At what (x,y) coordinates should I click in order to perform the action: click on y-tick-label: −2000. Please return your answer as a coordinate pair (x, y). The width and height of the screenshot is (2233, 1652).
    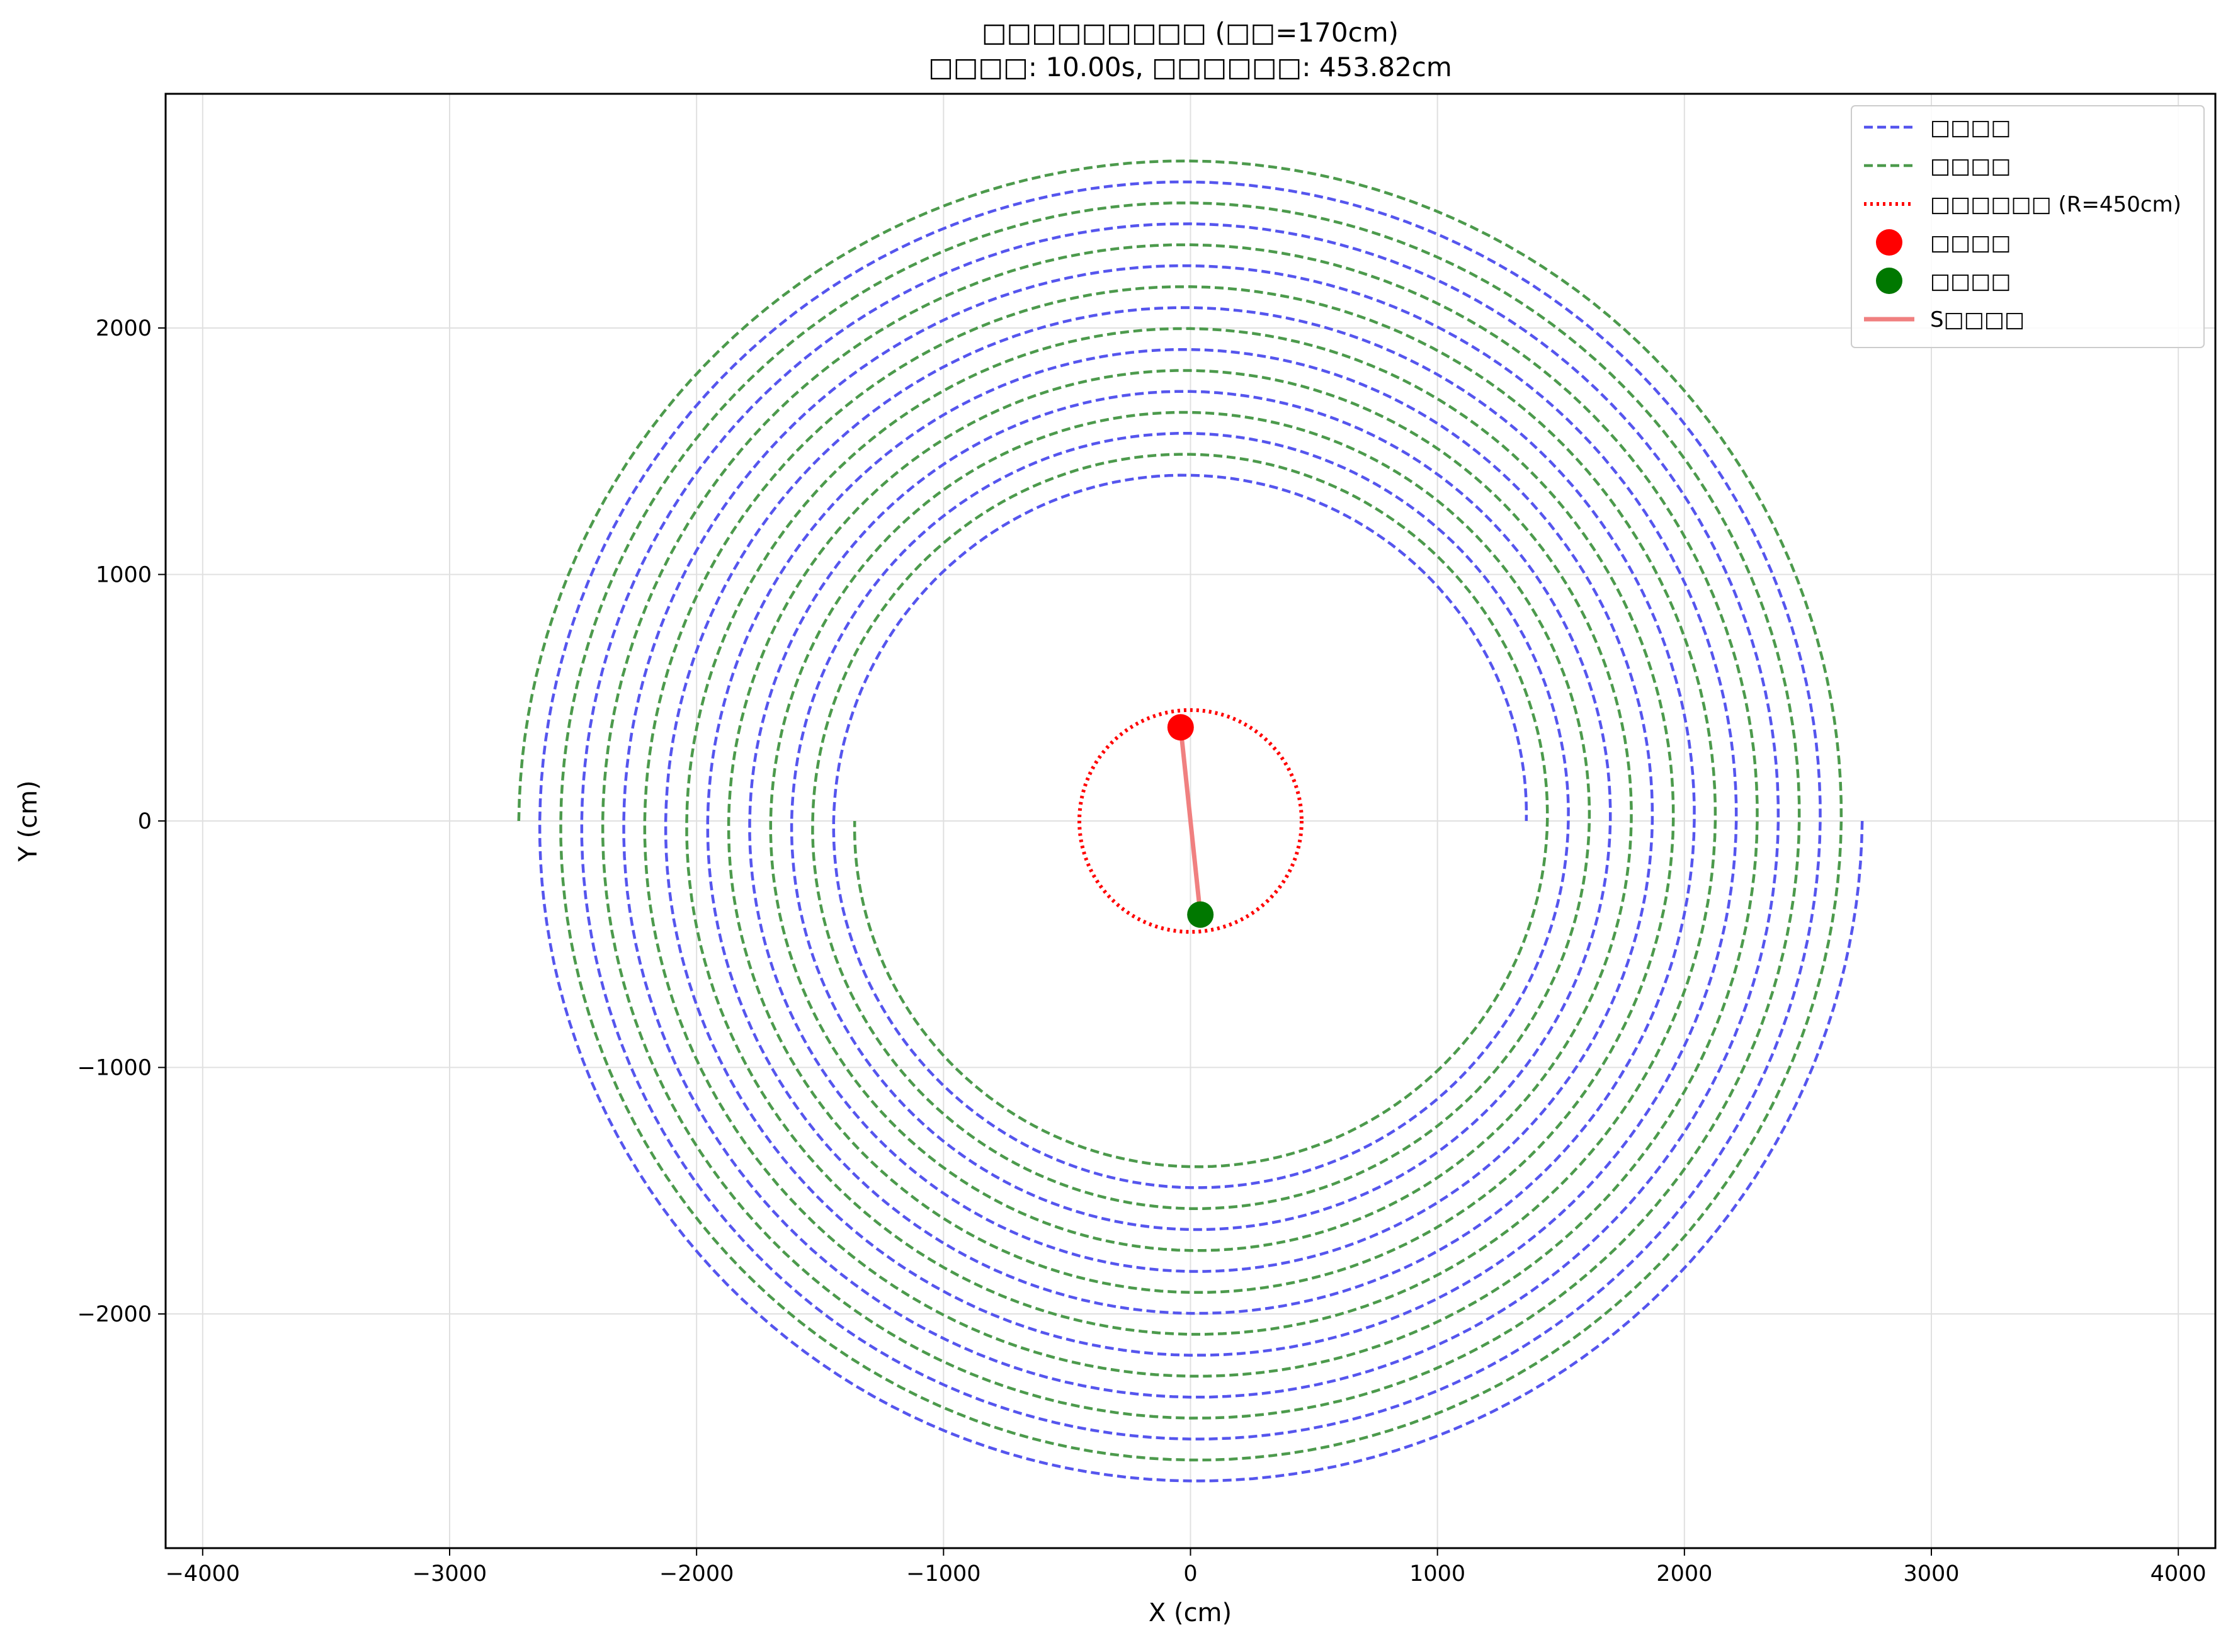
    Looking at the image, I should click on (114, 1314).